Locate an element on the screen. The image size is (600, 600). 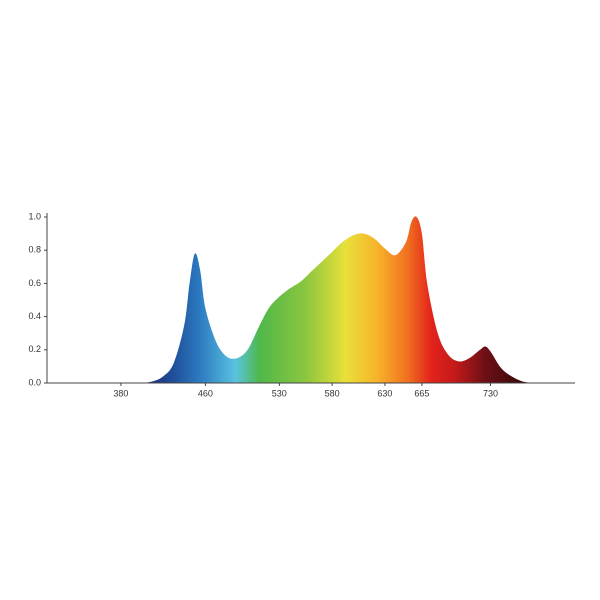
y-tick-label: 0.4 is located at coordinates (34, 316).